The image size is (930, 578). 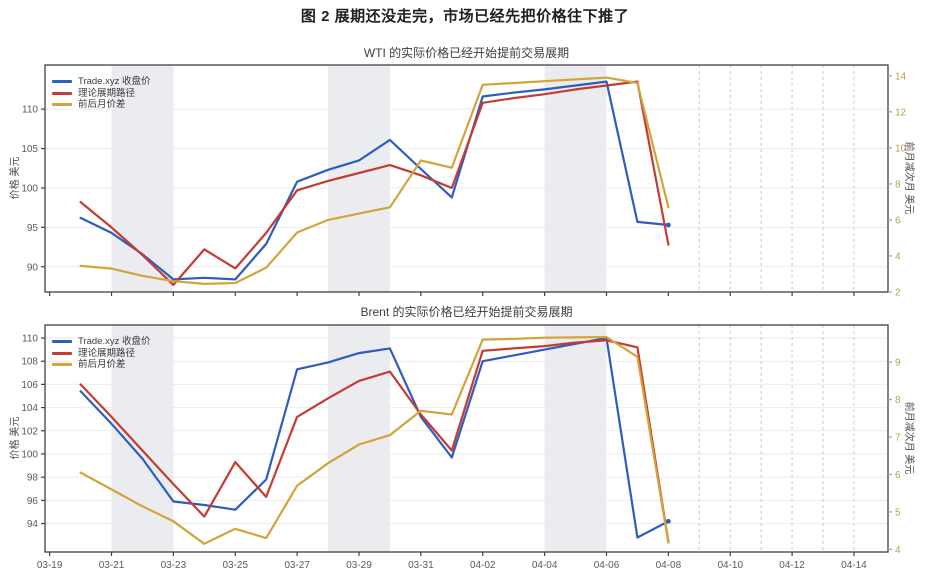 I want to click on y-tick-label-left: 105, so click(x=29, y=149).